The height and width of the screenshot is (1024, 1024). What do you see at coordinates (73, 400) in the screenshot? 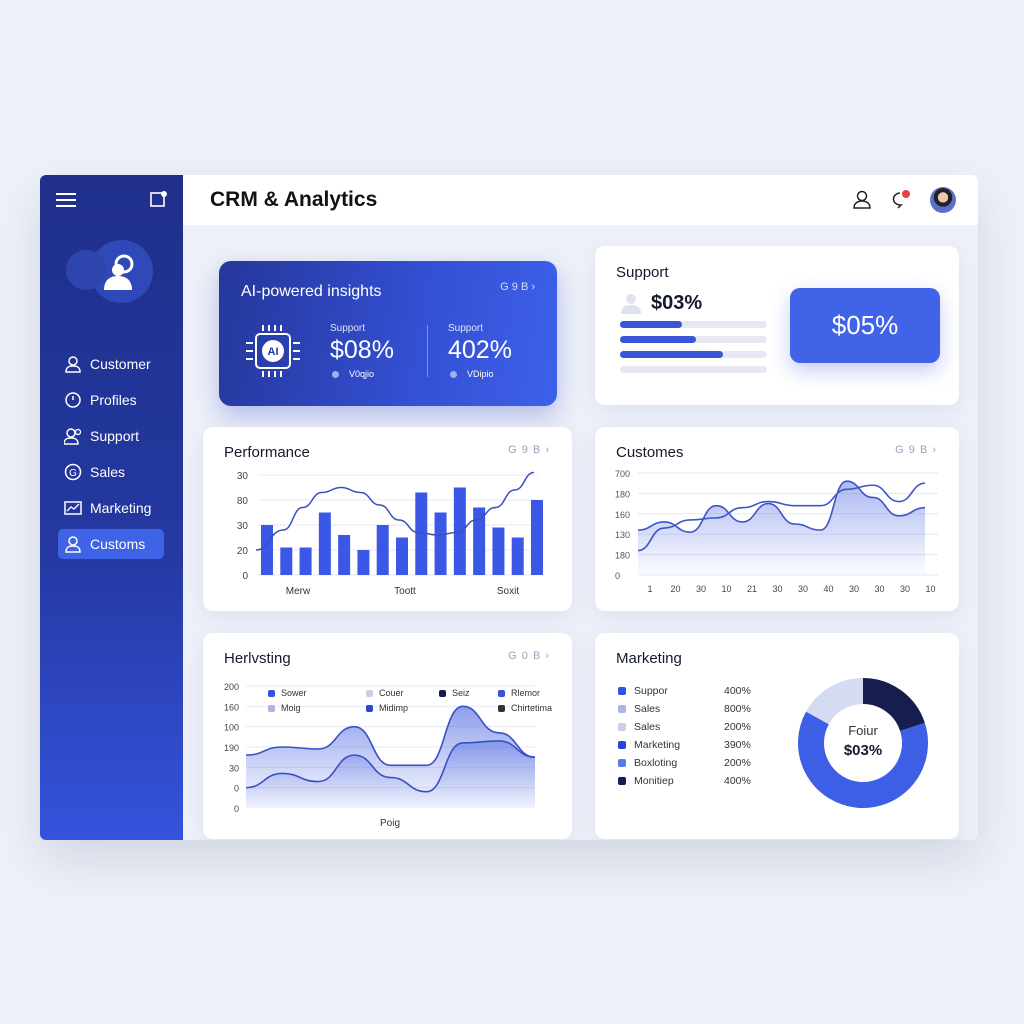
I see `clock-icon` at bounding box center [73, 400].